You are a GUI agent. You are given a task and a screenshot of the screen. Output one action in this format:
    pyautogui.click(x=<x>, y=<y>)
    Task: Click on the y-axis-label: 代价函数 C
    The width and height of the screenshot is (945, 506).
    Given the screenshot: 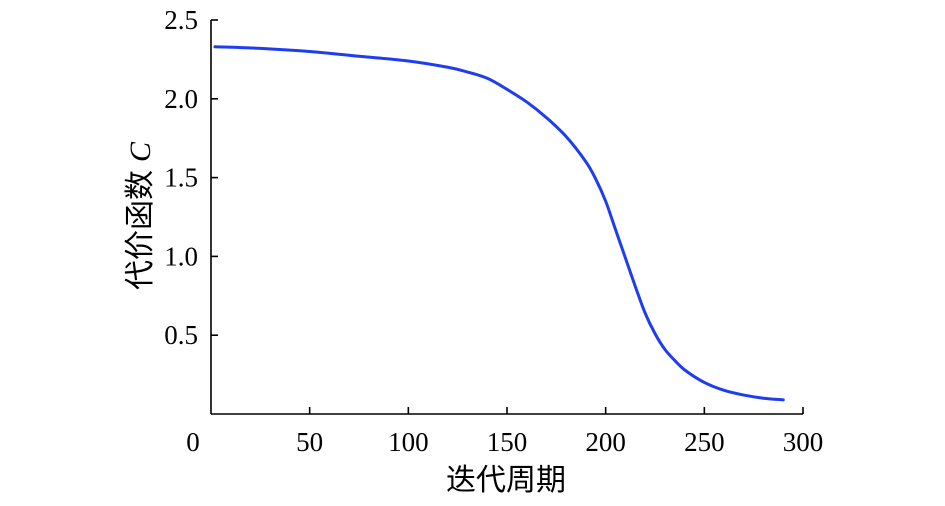 What is the action you would take?
    pyautogui.click(x=140, y=215)
    